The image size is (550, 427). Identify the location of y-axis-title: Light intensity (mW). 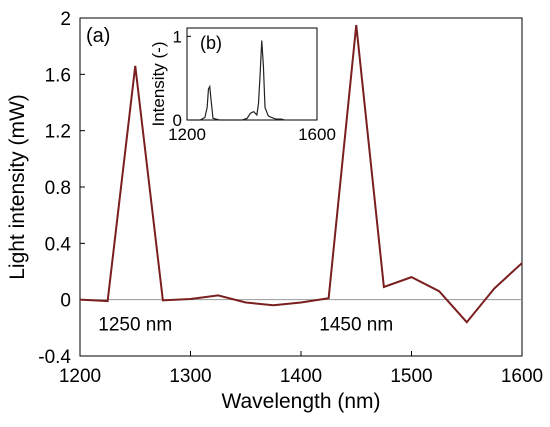
(17, 187).